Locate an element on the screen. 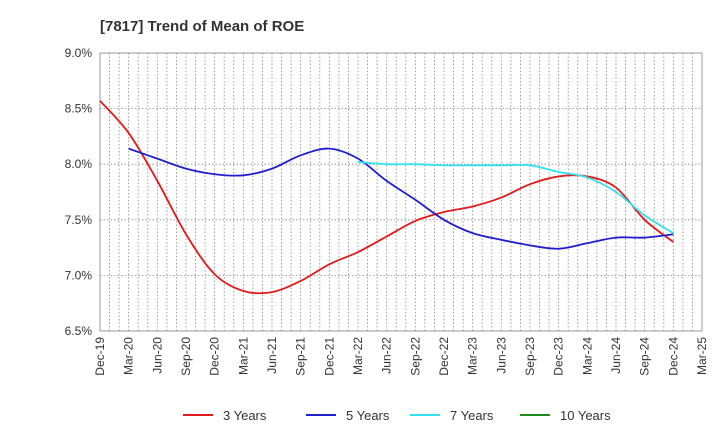 The width and height of the screenshot is (720, 440). x-tick-label: Mar-22 is located at coordinates (358, 356).